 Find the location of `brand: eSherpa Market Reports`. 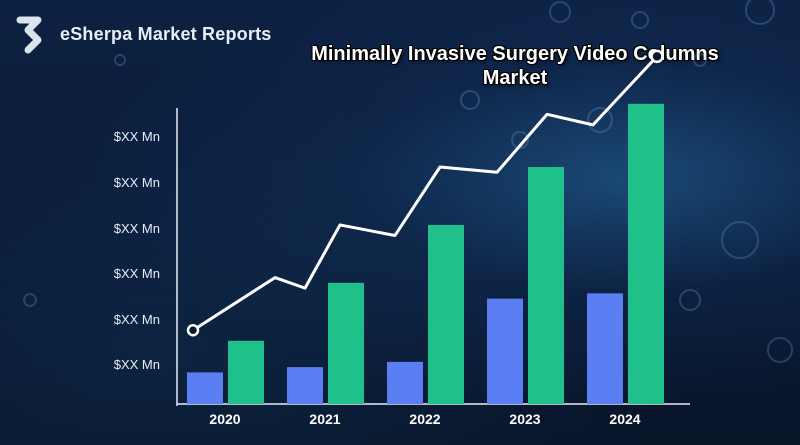

brand: eSherpa Market Reports is located at coordinates (141, 34).